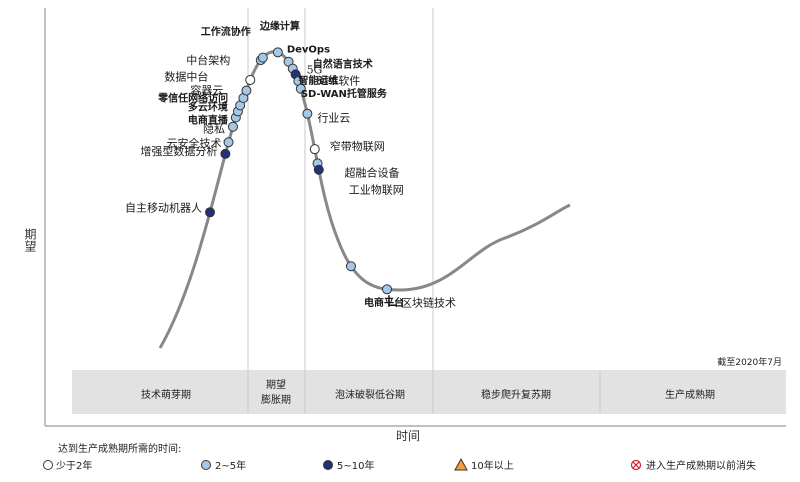 The width and height of the screenshot is (800, 482). I want to click on tech-point-label: 边缘计算, so click(279, 26).